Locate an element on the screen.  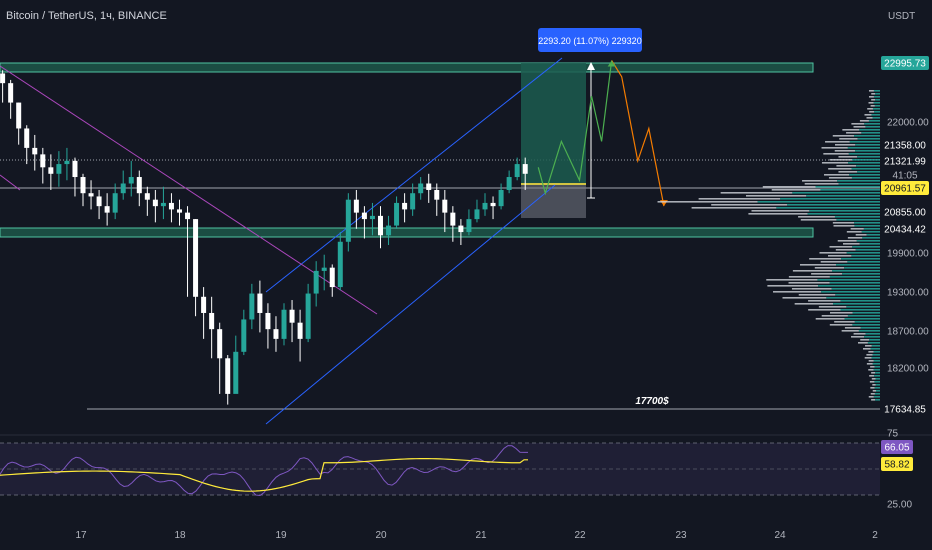
rsi-pane is located at coordinates (440, 469).